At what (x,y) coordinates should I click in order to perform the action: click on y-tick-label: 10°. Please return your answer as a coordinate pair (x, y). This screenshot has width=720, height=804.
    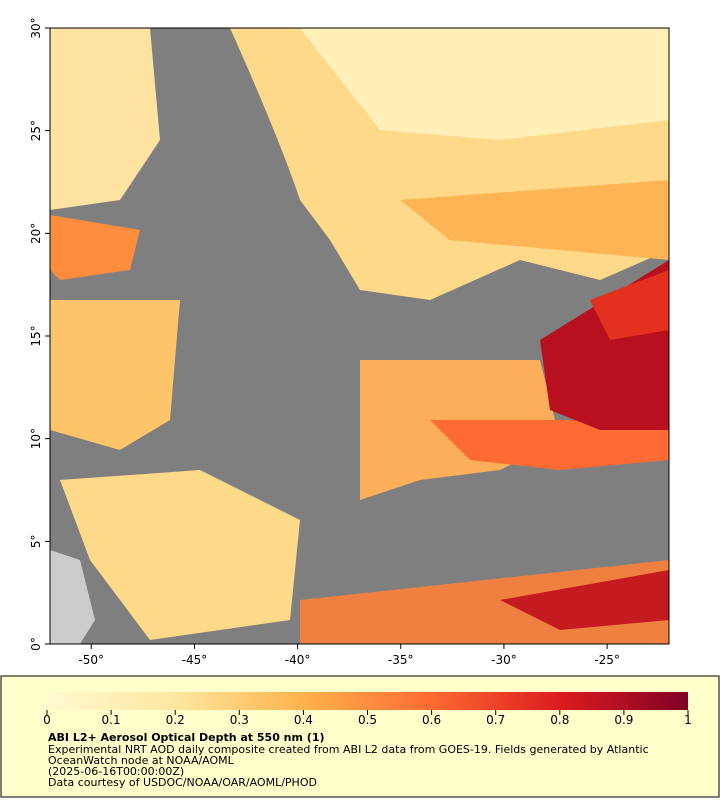
    Looking at the image, I should click on (36, 438).